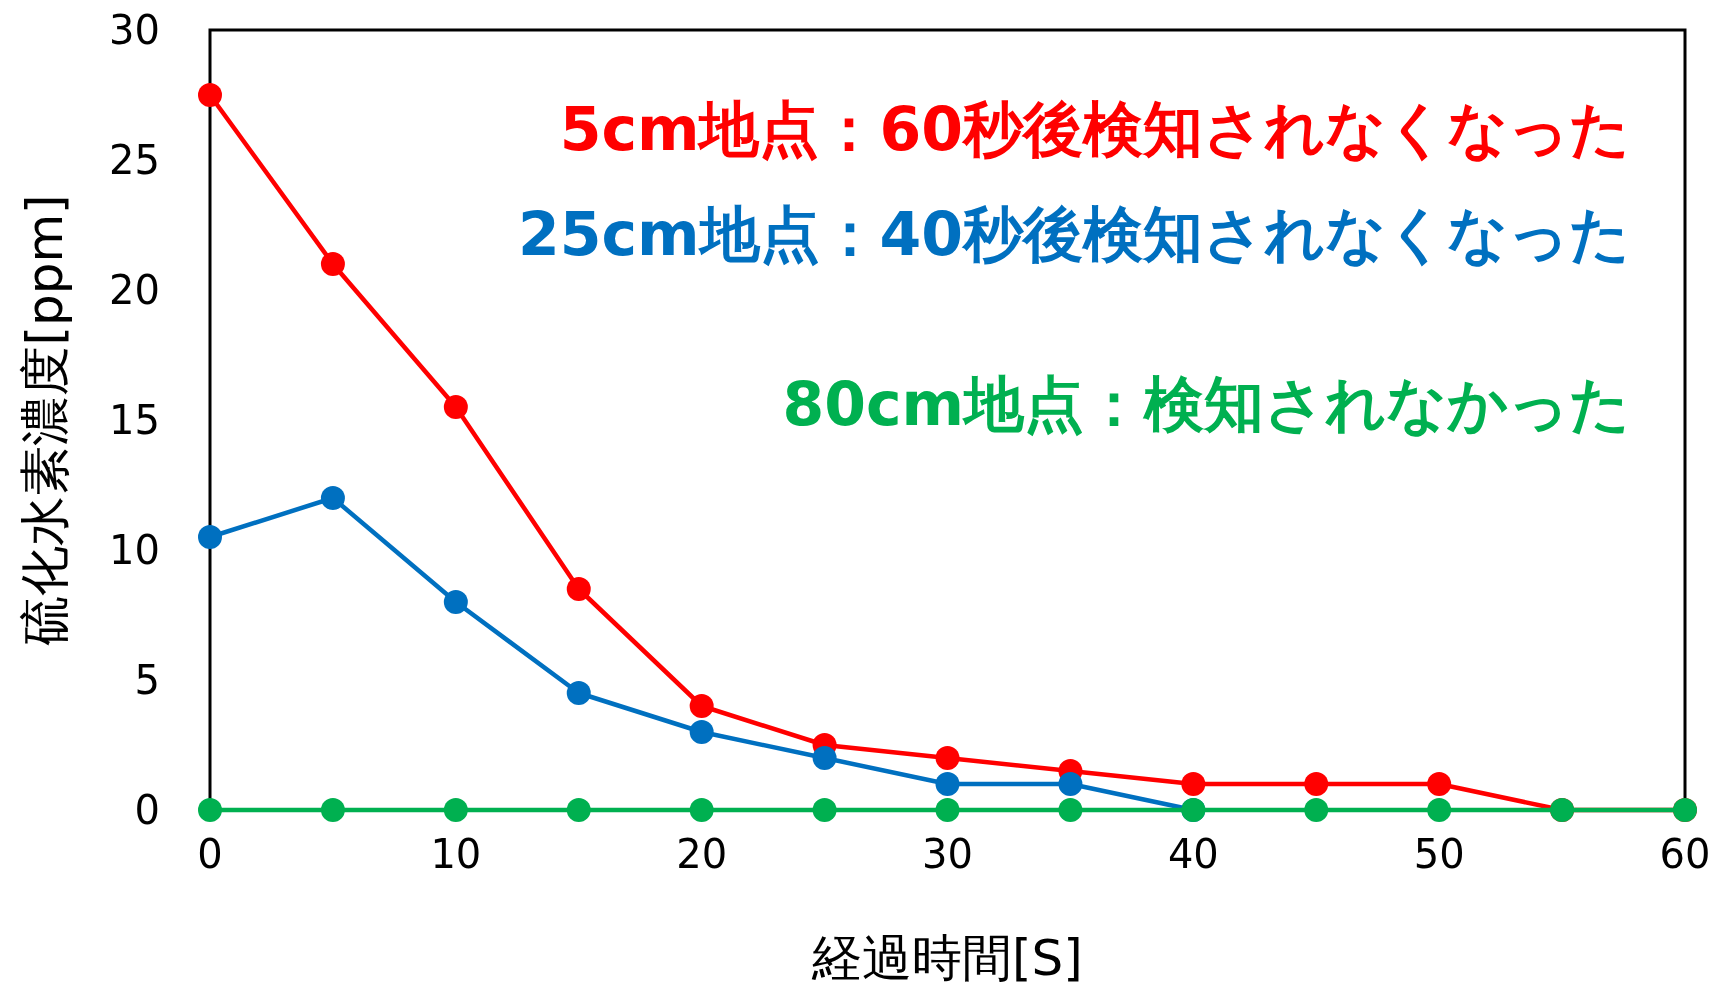  What do you see at coordinates (1439, 854) in the screenshot?
I see `x-tick-label: 50` at bounding box center [1439, 854].